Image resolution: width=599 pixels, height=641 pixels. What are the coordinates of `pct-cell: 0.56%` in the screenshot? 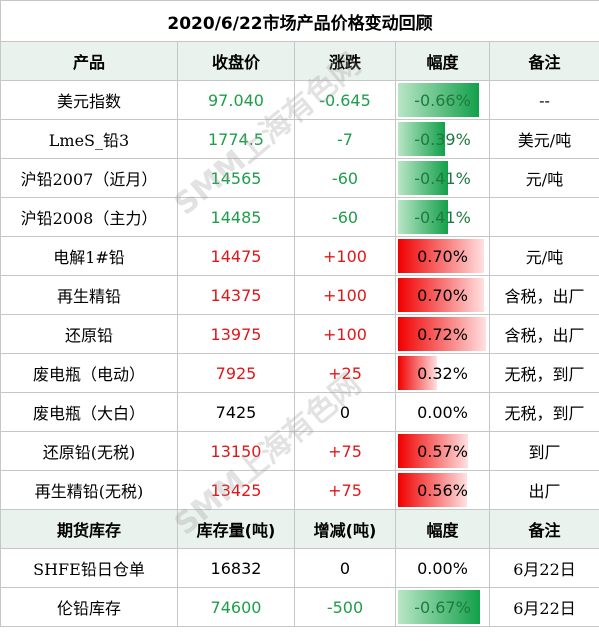 It's located at (442, 490).